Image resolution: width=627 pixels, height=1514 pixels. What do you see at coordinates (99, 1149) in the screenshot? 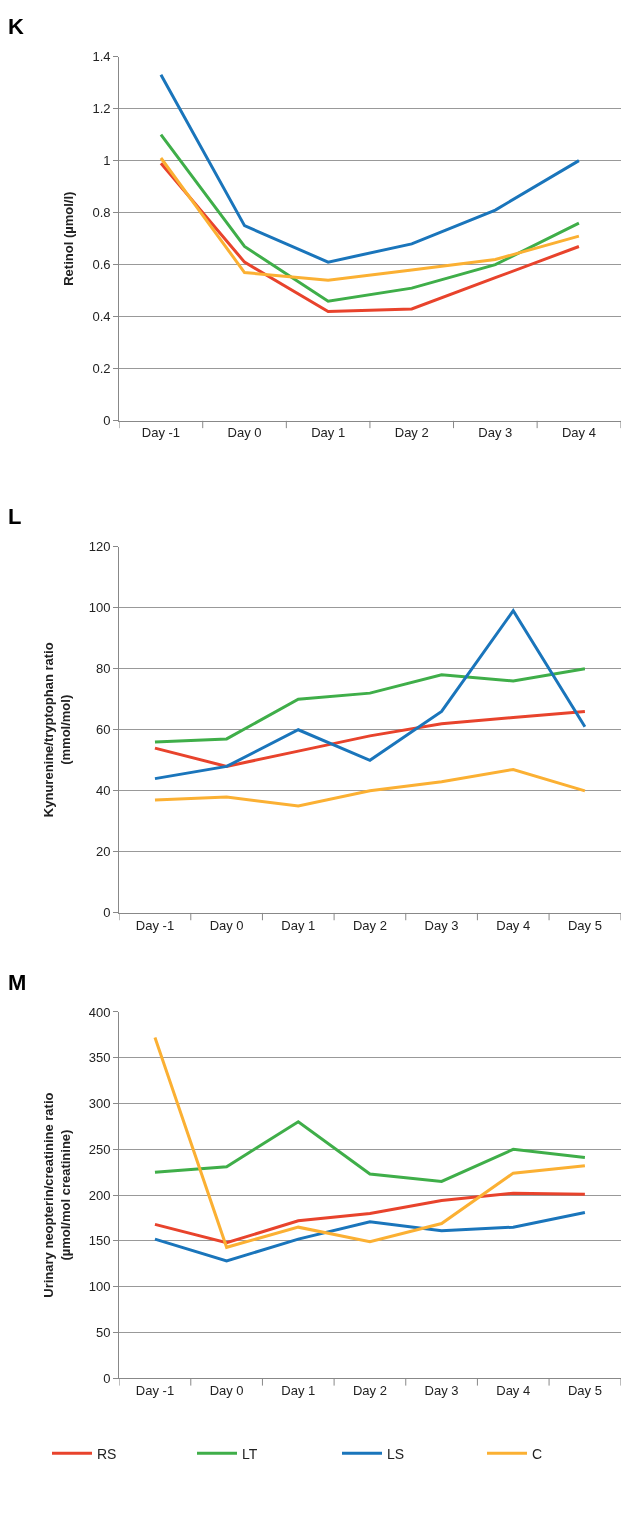
I see `y-tick-label: 250` at bounding box center [99, 1149].